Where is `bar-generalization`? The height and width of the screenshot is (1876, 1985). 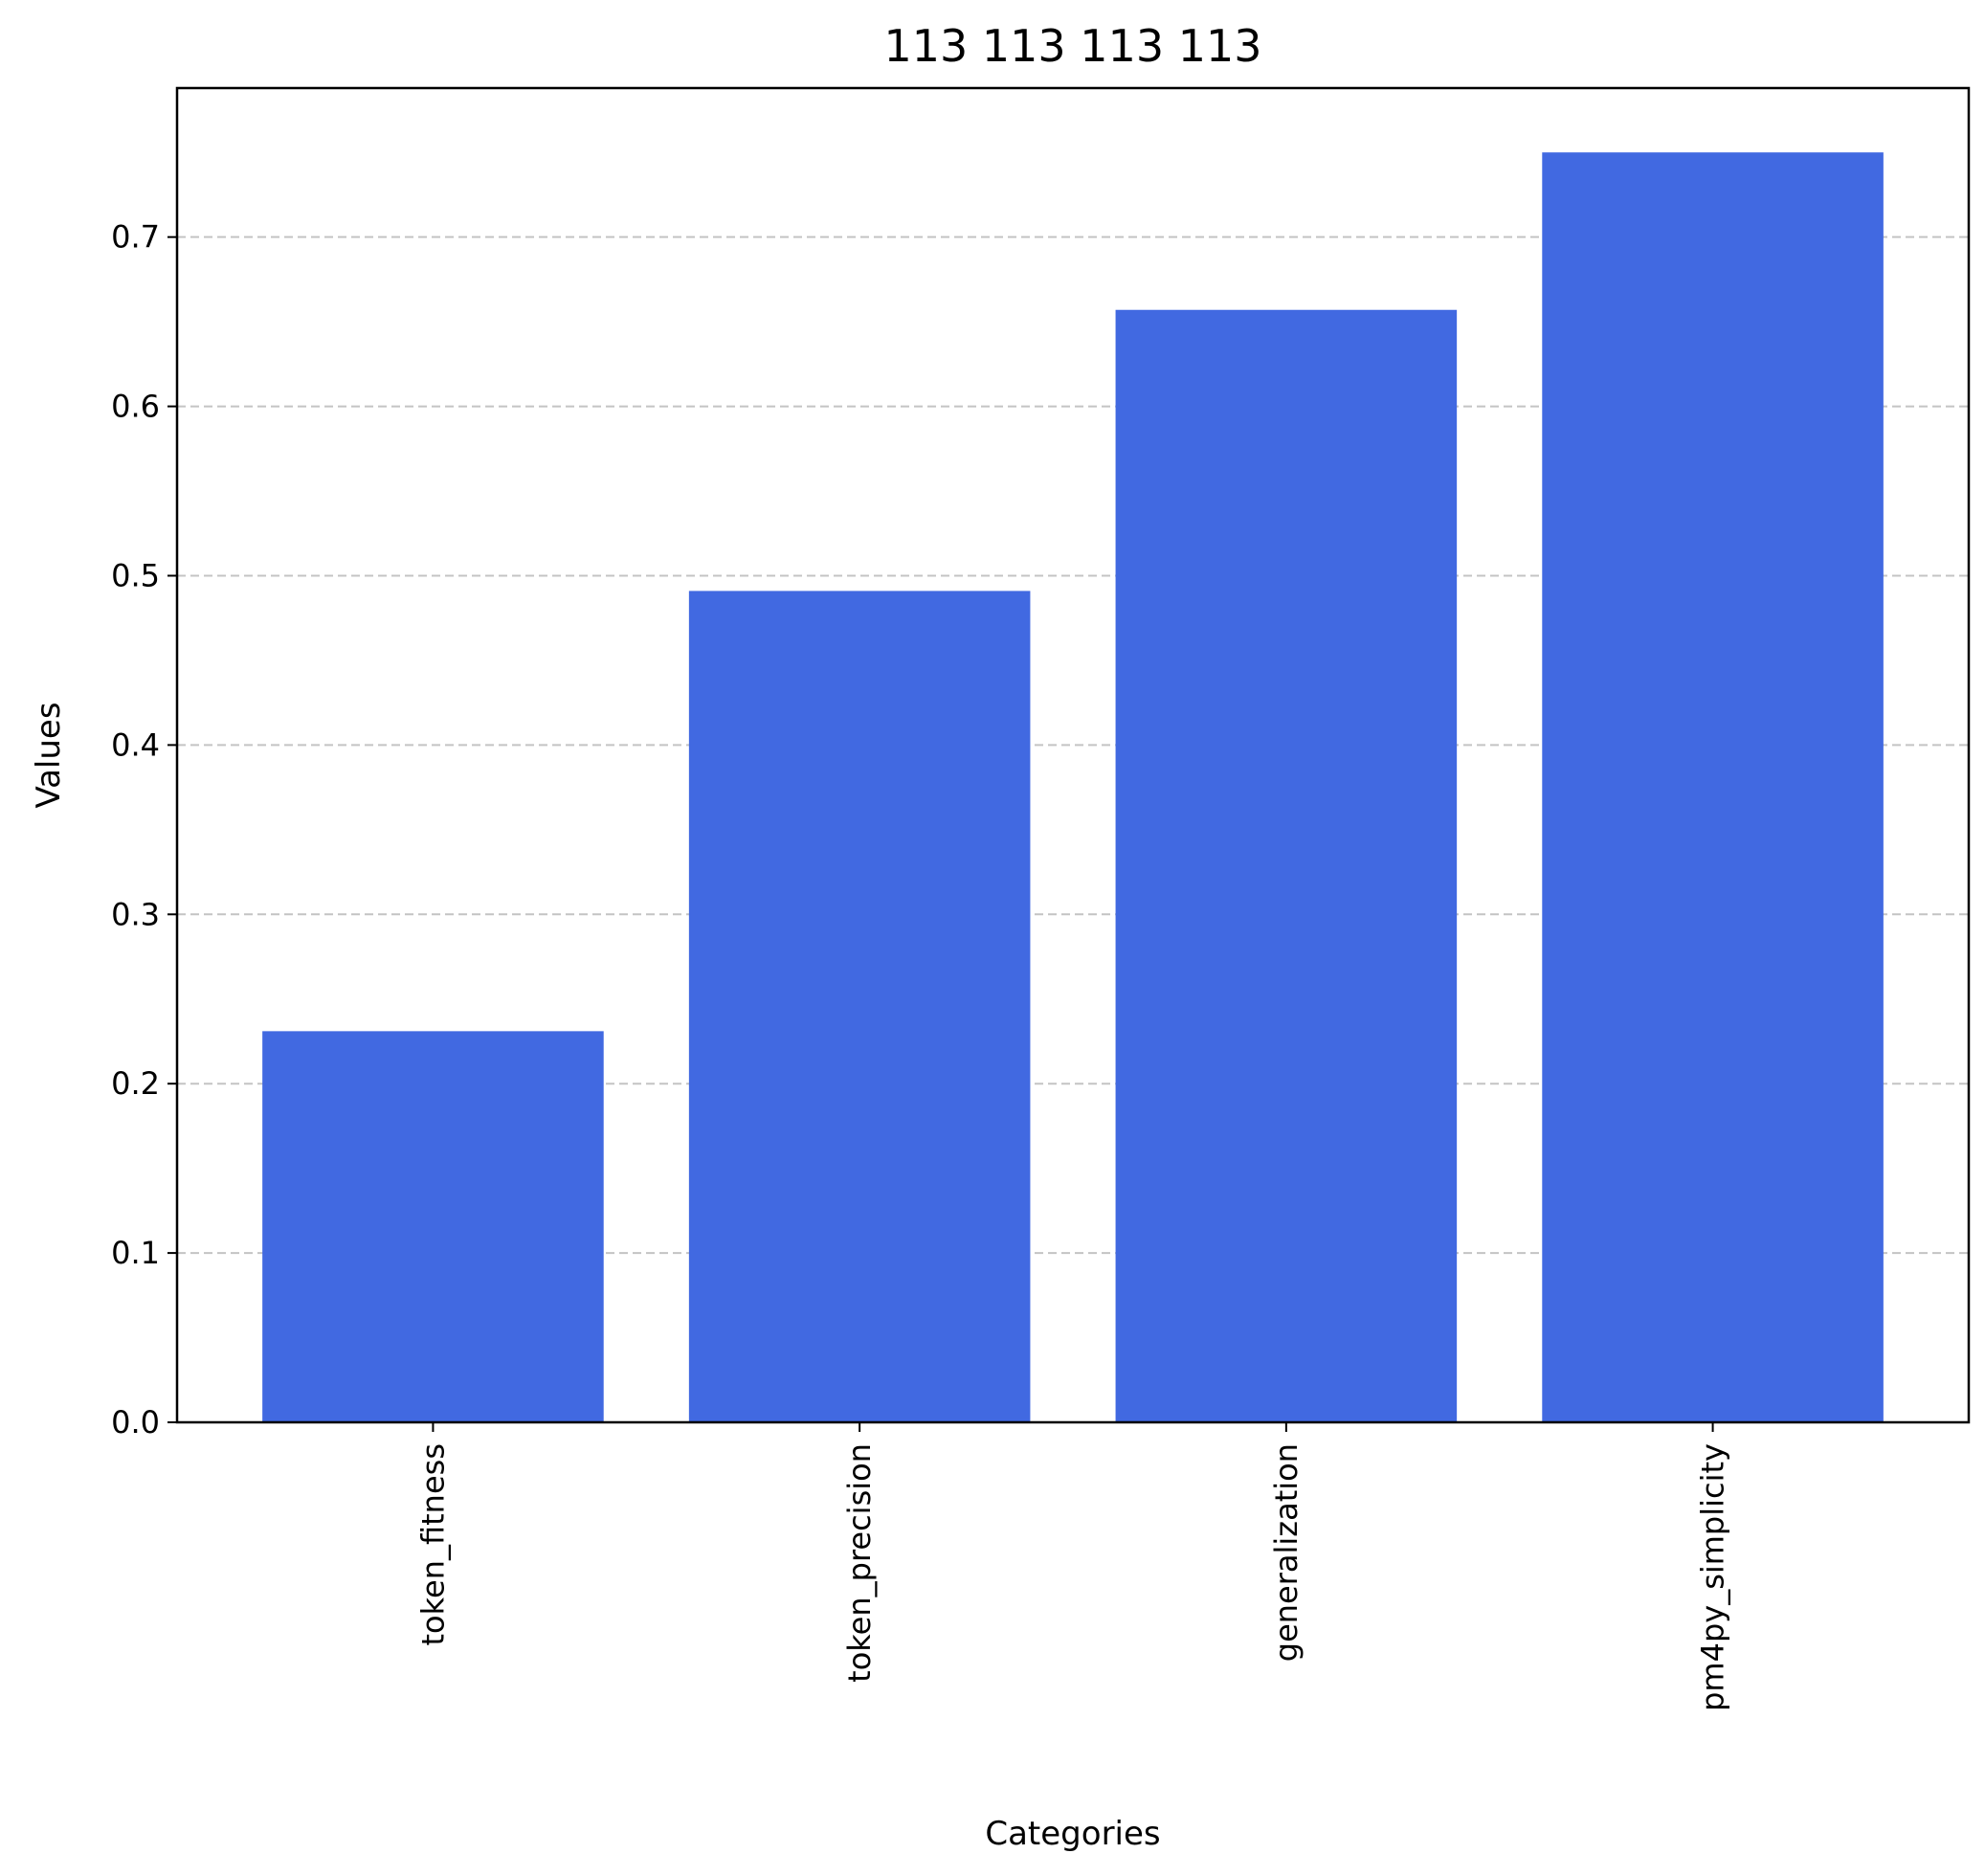
bar-generalization is located at coordinates (1286, 865).